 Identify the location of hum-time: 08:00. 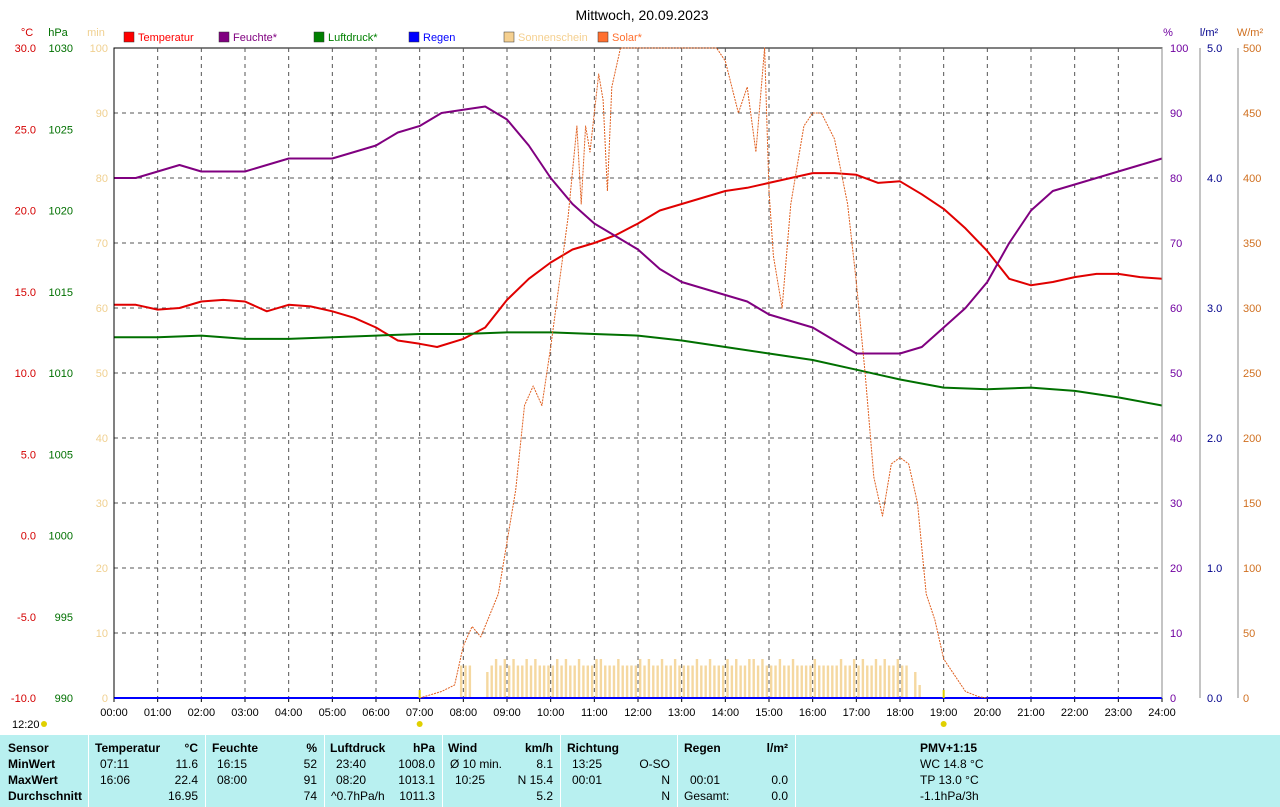
(232, 780).